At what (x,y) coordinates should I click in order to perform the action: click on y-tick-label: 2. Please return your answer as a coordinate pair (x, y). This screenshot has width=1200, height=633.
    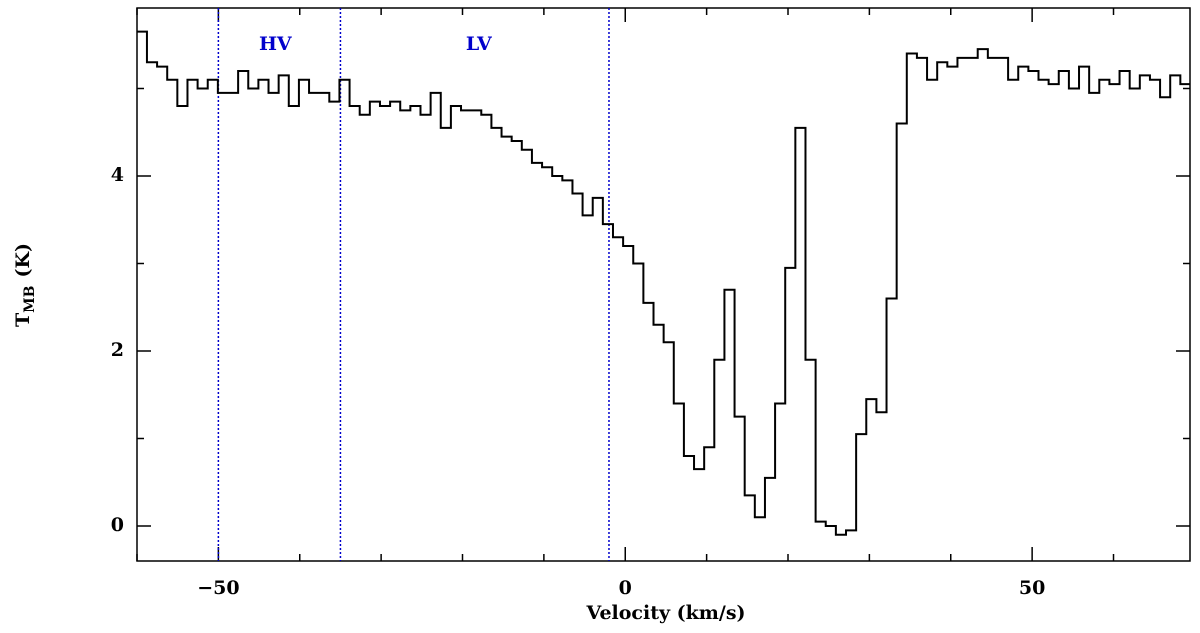
    Looking at the image, I should click on (117, 350).